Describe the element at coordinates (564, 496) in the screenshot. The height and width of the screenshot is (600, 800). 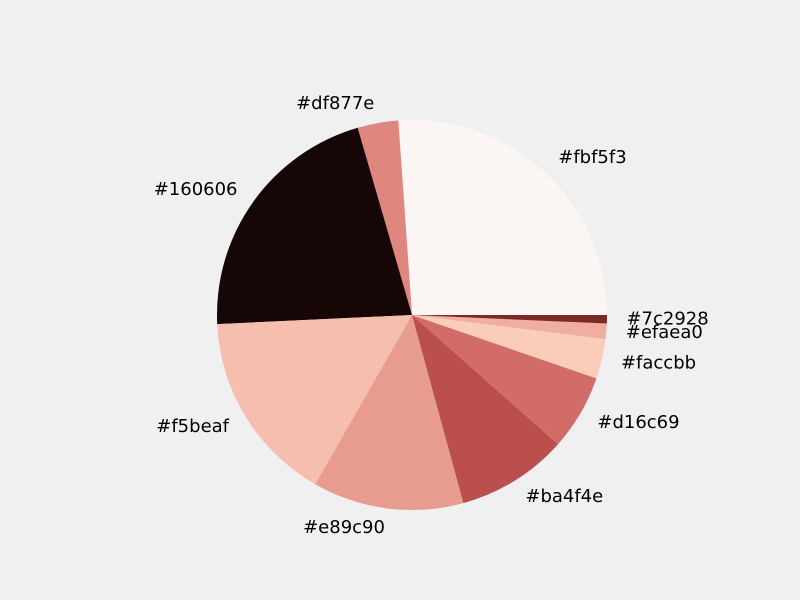
I see `pie-slice-label-5: #ba4f4e` at that location.